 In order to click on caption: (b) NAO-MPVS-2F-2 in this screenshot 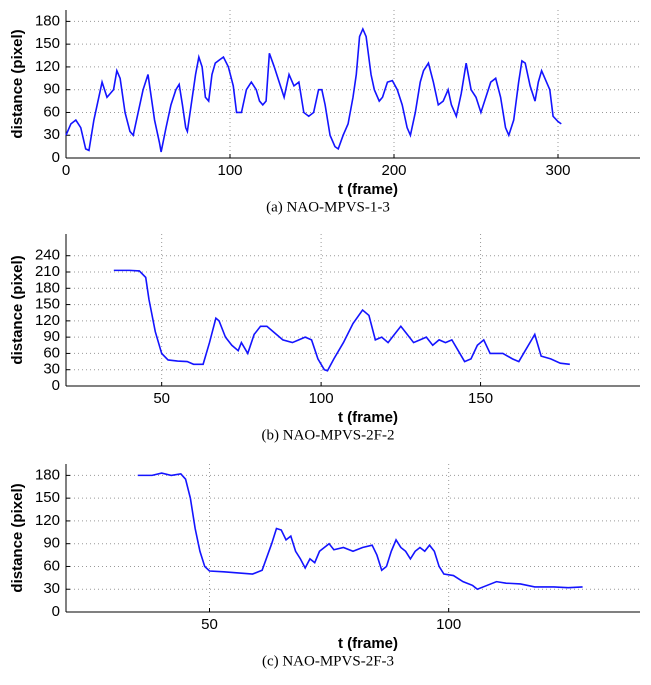, I will do `click(328, 435)`.